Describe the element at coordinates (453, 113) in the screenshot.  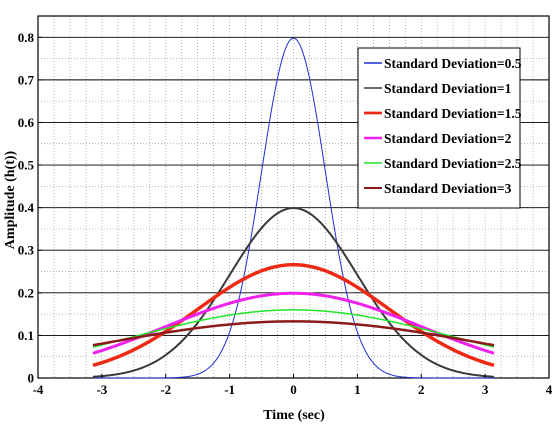
I see `legend-label-3: Standard Deviation=1.5` at that location.